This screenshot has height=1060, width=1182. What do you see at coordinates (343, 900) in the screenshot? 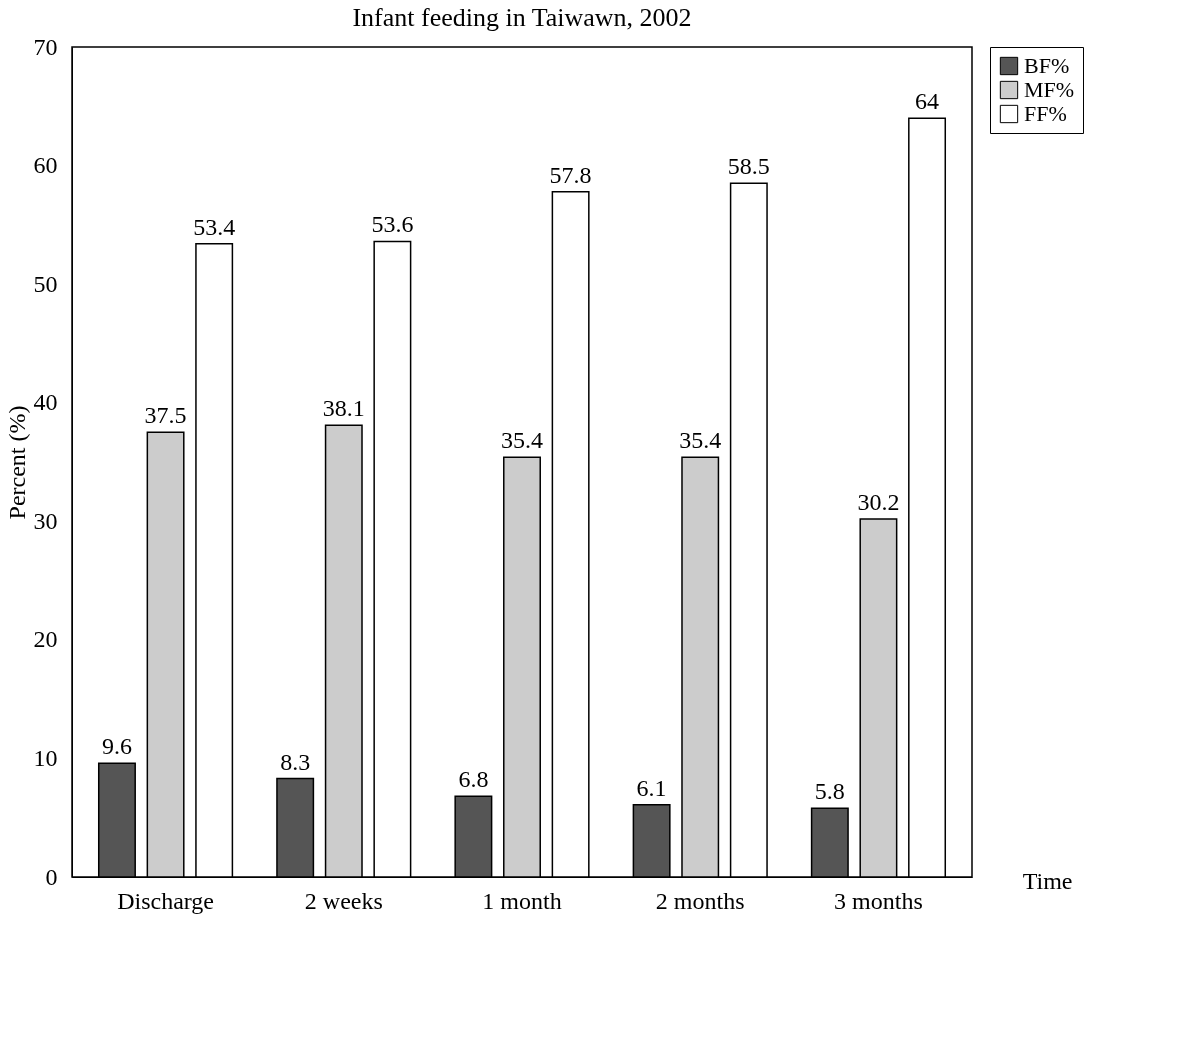
I see `x-tick-label: 2 weeks` at bounding box center [343, 900].